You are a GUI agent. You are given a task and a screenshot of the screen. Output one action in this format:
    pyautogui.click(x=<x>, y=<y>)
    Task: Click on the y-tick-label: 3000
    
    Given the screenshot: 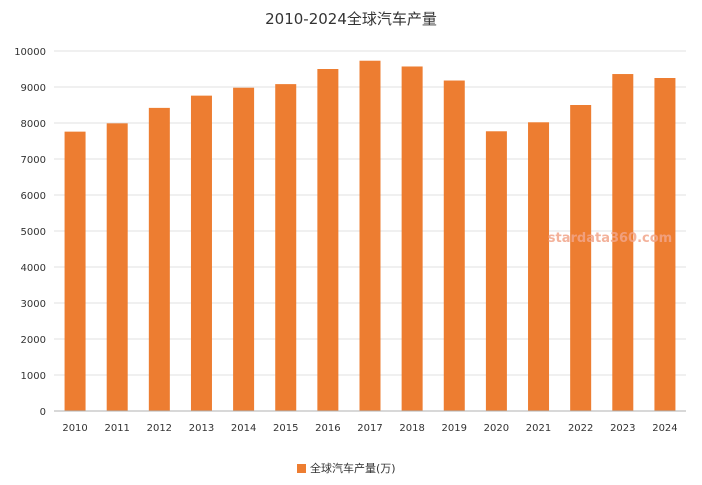 What is the action you would take?
    pyautogui.click(x=33, y=304)
    